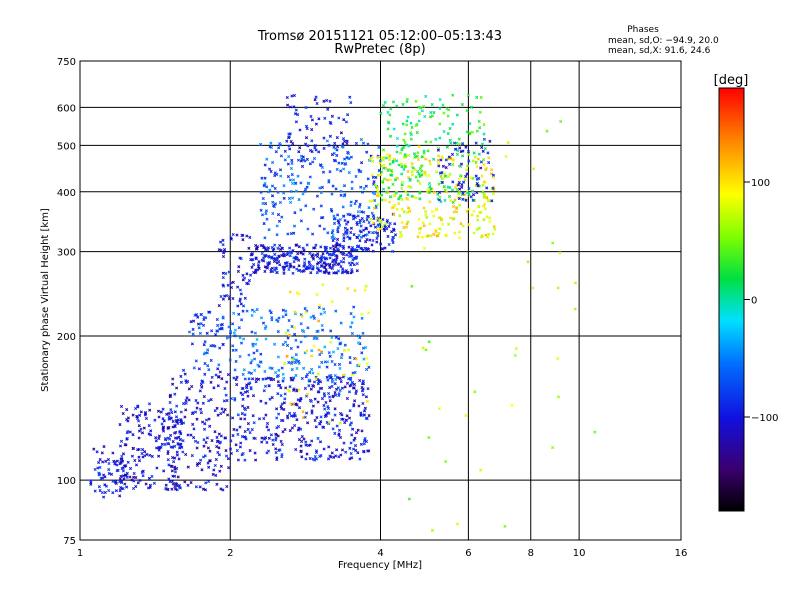 This screenshot has height=600, width=800. I want to click on x-tick-labels: 1 2 4 6 8 10 16, so click(382, 553).